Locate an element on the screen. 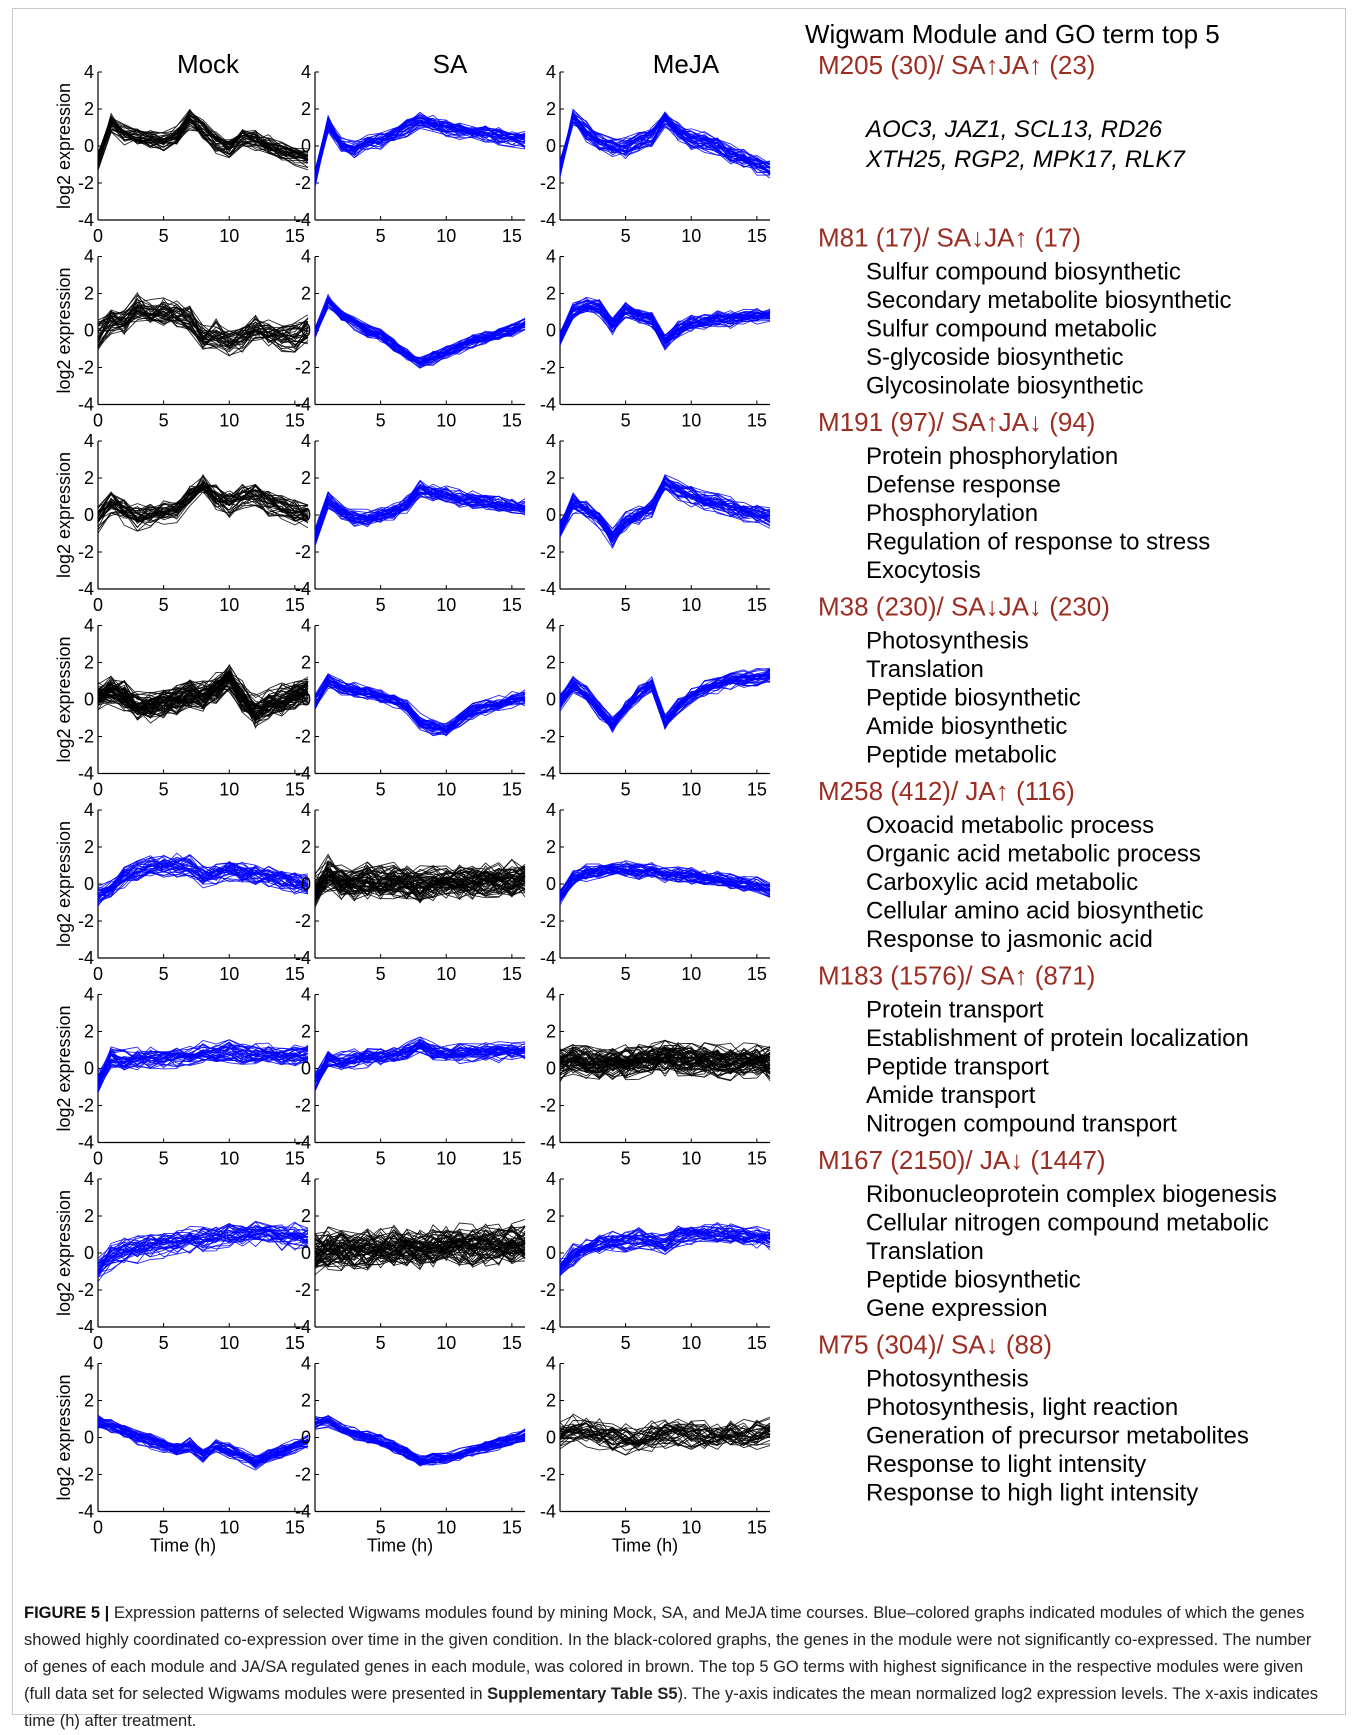  go-term: Amide biosynthetic is located at coordinates (966, 726).